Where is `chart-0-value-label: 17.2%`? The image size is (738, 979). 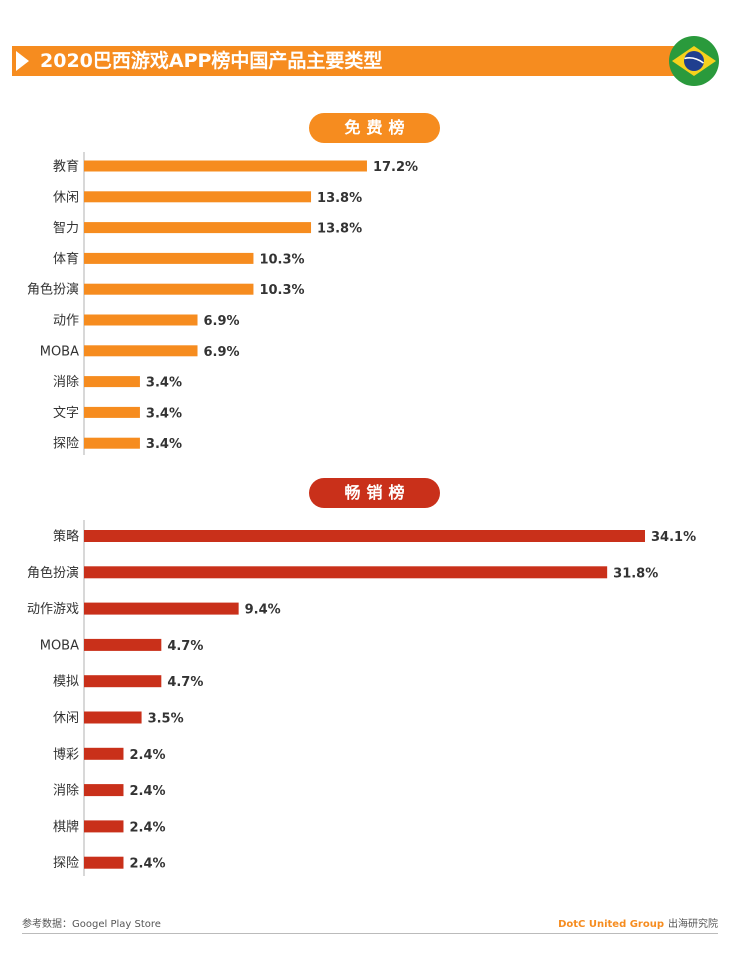
chart-0-value-label: 17.2% is located at coordinates (395, 167).